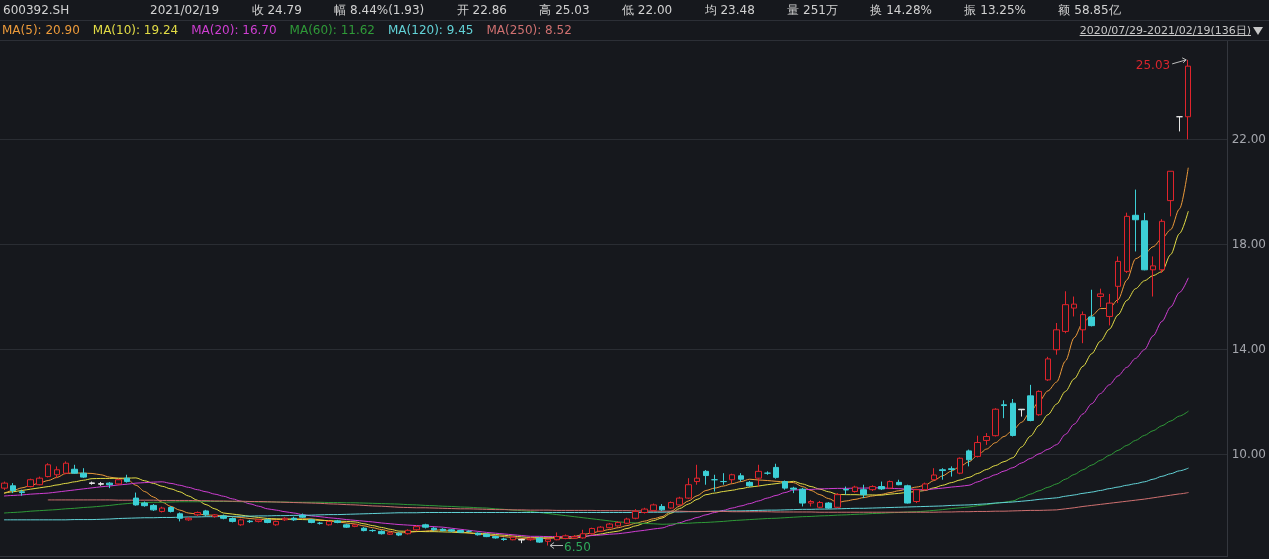 This screenshot has height=559, width=1269. I want to click on text: MA(120): 9.45, so click(431, 30).